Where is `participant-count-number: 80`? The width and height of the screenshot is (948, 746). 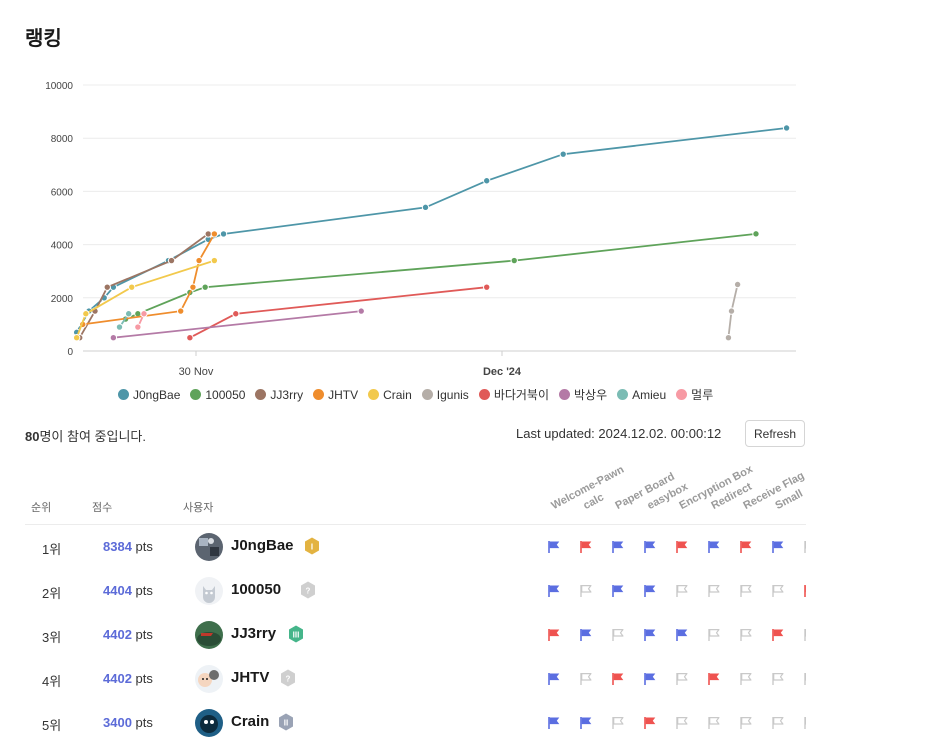 participant-count-number: 80 is located at coordinates (32, 436).